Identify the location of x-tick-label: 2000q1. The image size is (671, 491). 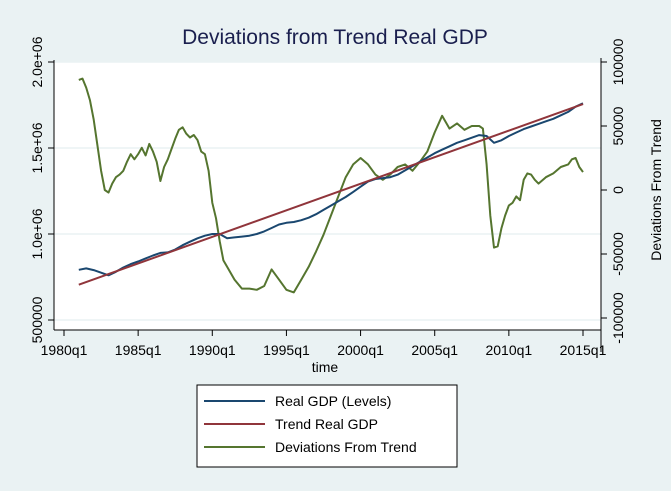
(360, 350).